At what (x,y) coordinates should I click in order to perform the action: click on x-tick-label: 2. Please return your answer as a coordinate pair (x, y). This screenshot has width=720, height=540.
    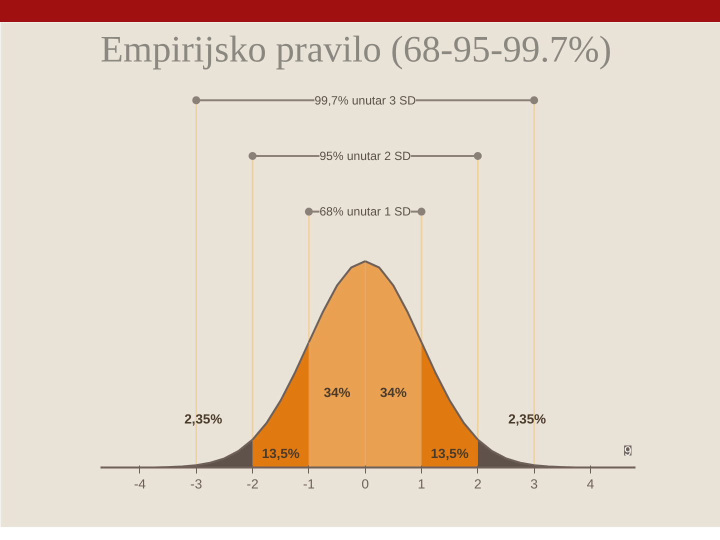
    Looking at the image, I should click on (478, 484).